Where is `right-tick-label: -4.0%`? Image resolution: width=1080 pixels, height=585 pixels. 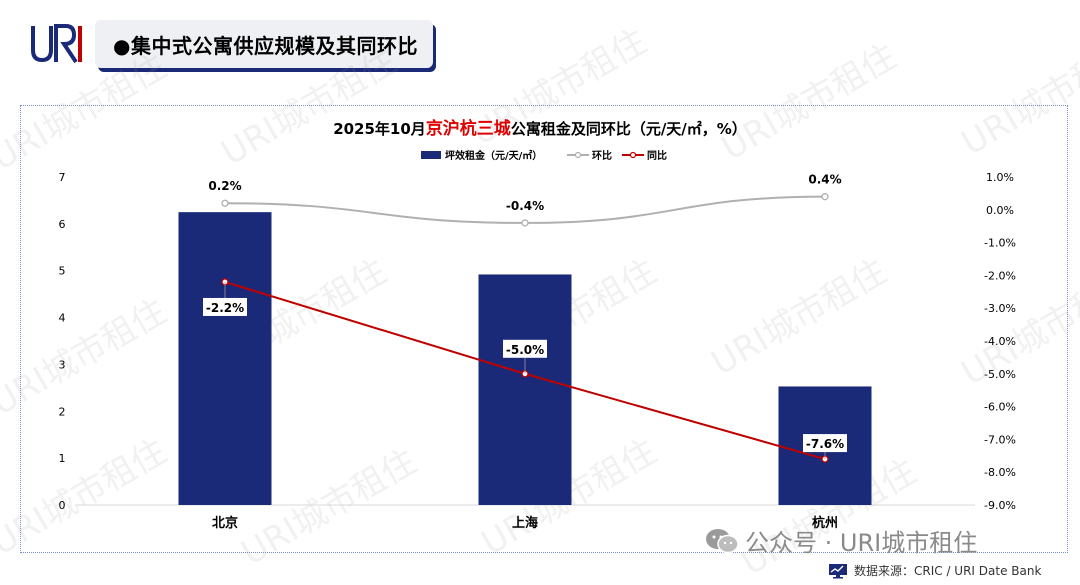 right-tick-label: -4.0% is located at coordinates (1000, 341).